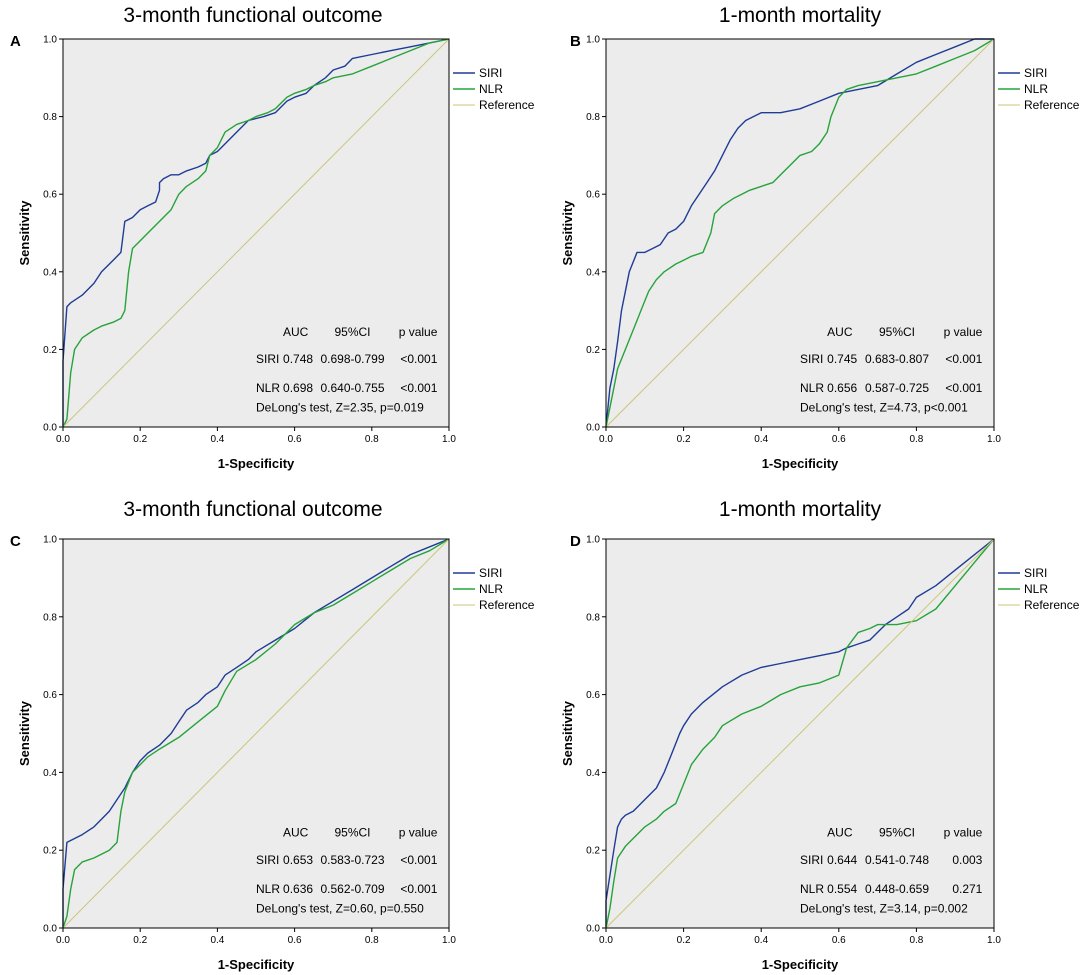 This screenshot has width=1084, height=975. What do you see at coordinates (897, 860) in the screenshot?
I see `stats-ci-value: 0.541-0.748` at bounding box center [897, 860].